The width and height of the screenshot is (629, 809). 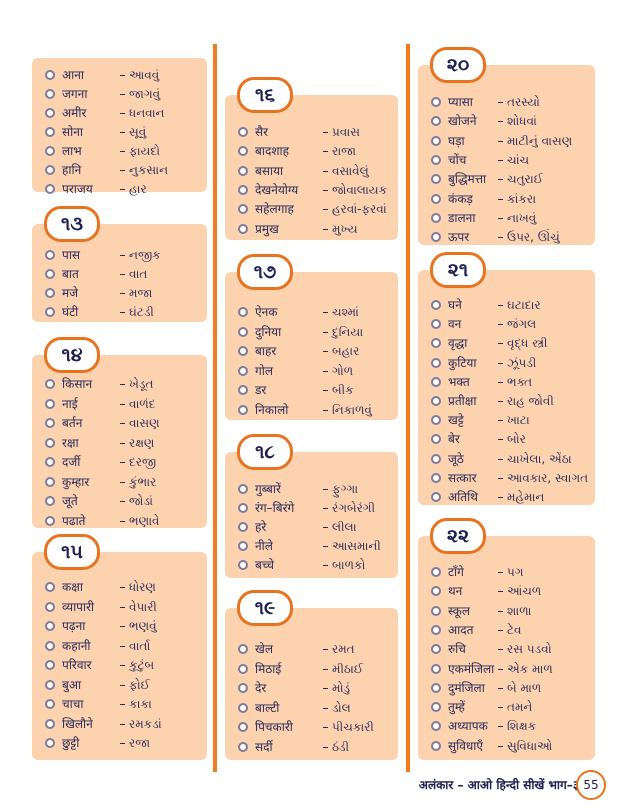 What do you see at coordinates (456, 458) in the screenshot?
I see `hindi-word: जूठे` at bounding box center [456, 458].